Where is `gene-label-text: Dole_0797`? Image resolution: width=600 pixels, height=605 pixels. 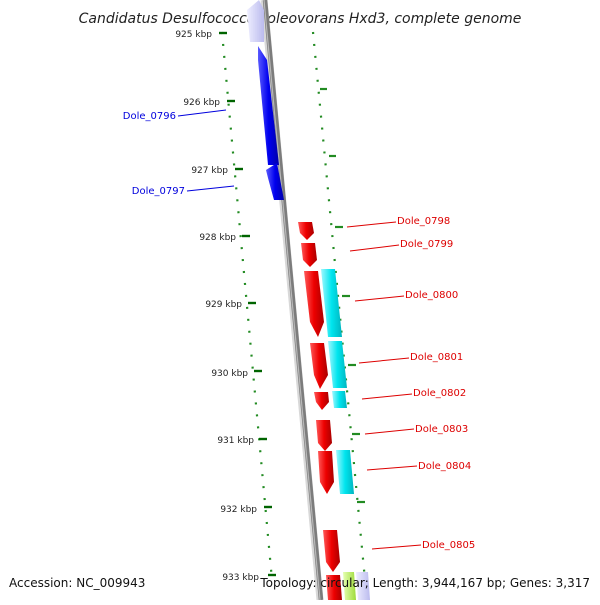
gene-label-text: Dole_0797 is located at coordinates (158, 191).